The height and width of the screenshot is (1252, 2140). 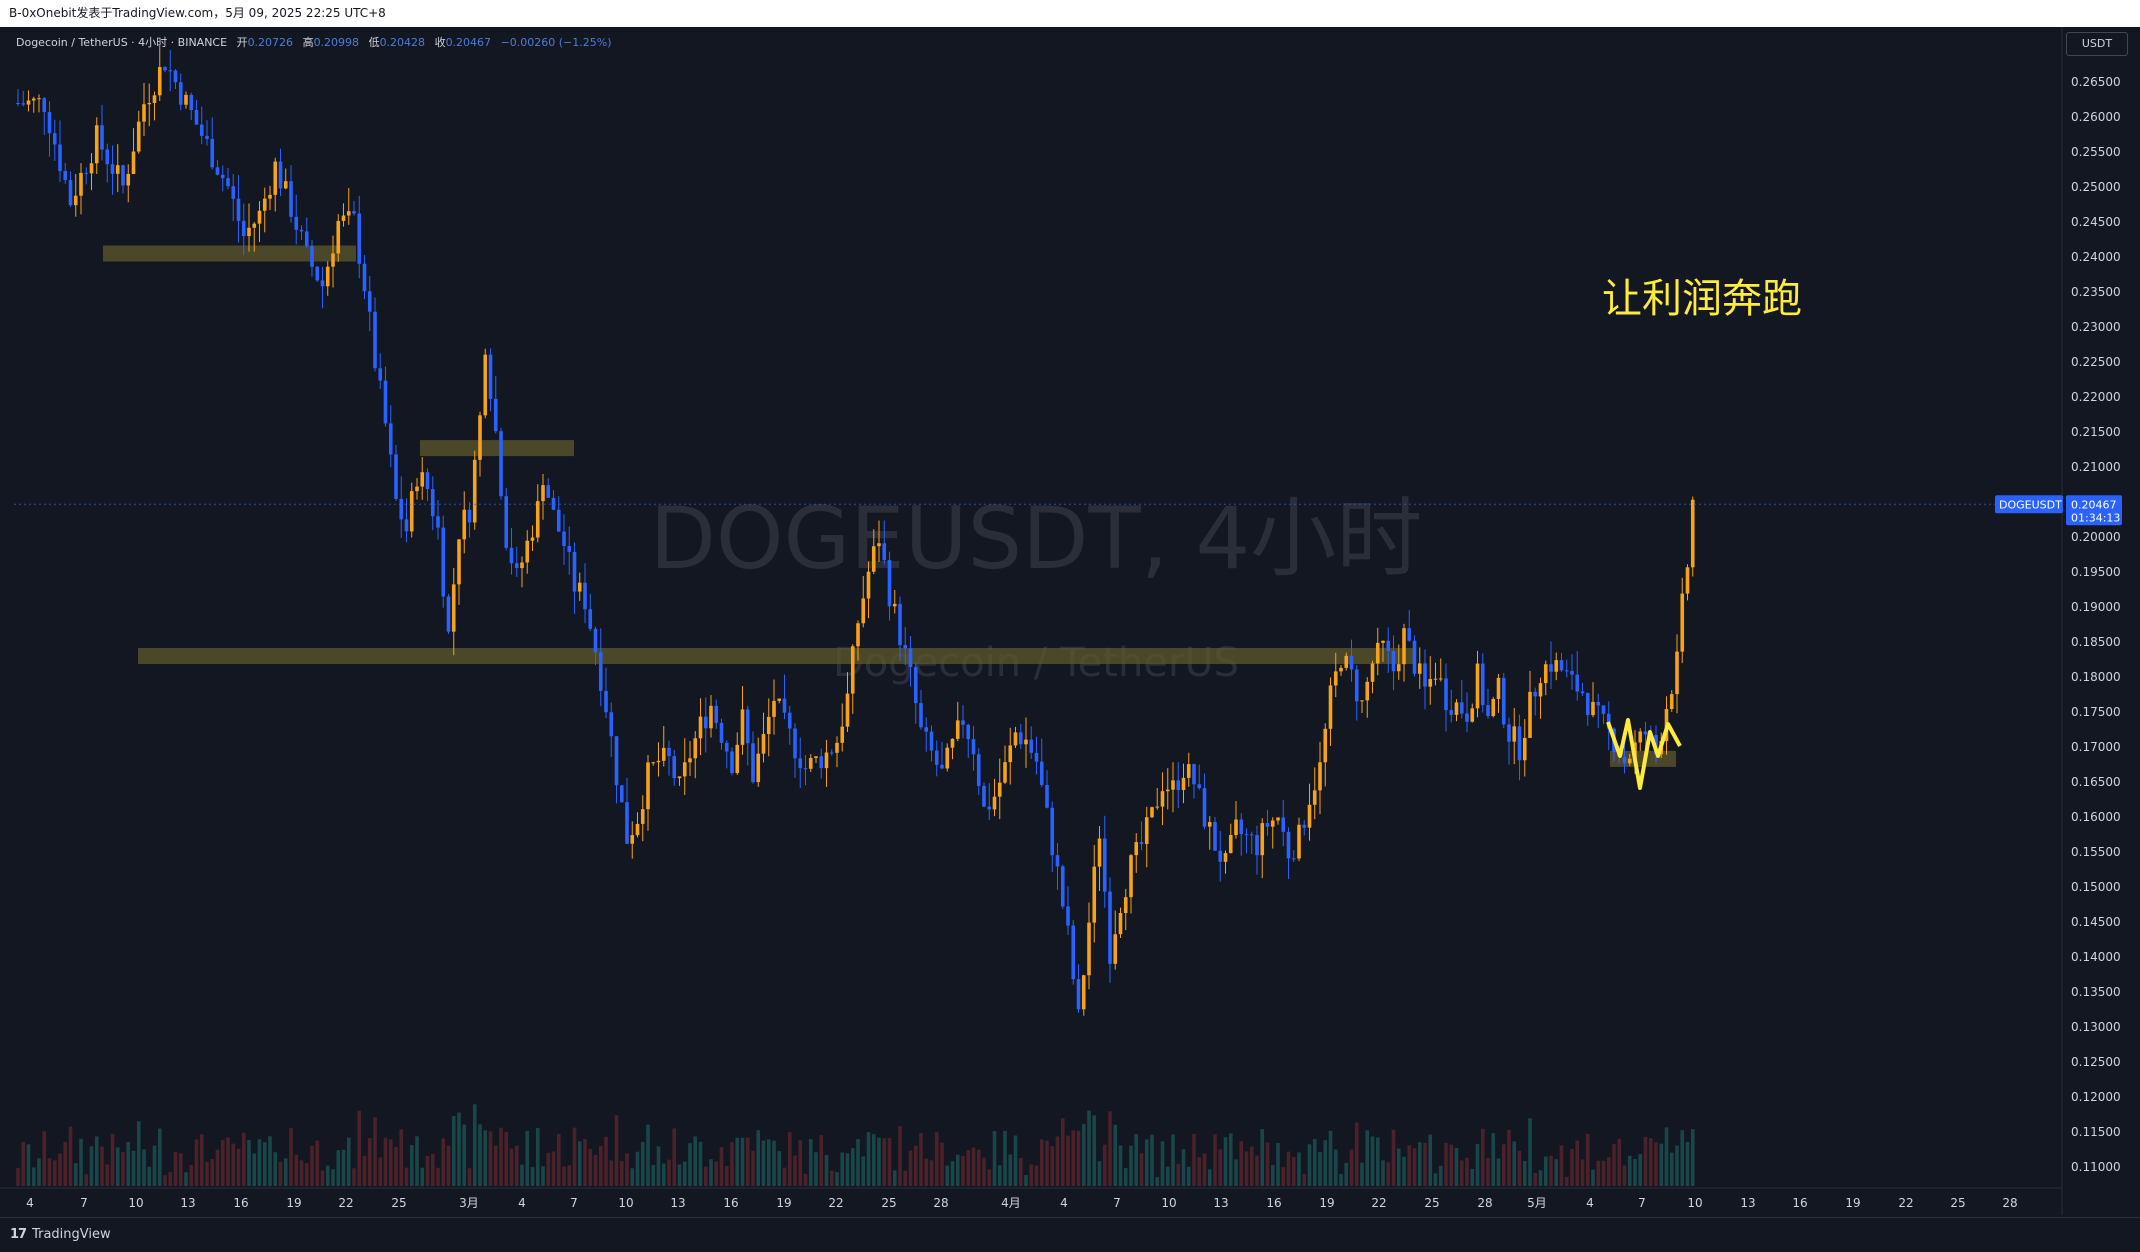 I want to click on price-tick-label: 0.19500, so click(x=2096, y=572).